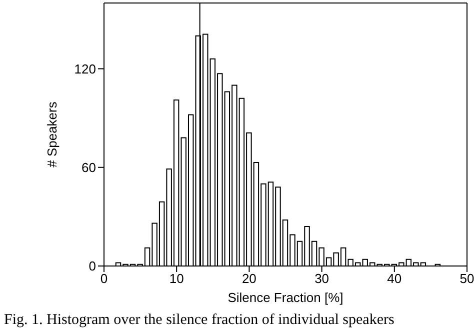 This screenshot has height=336, width=474. I want to click on x-tick-label: 40, so click(394, 278).